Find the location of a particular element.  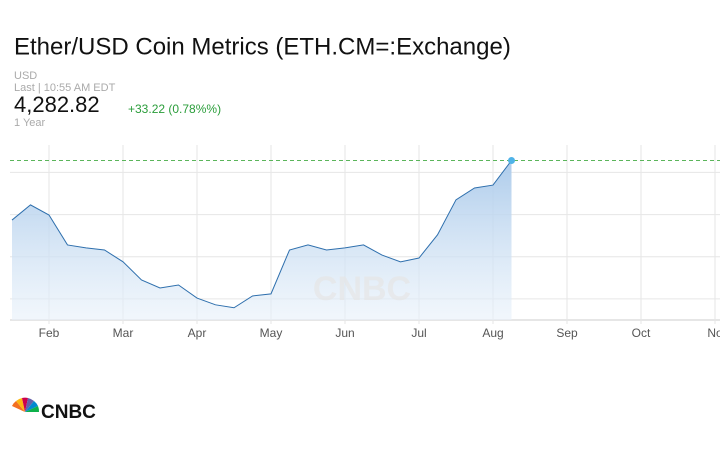

x-tick-label: May is located at coordinates (271, 333).